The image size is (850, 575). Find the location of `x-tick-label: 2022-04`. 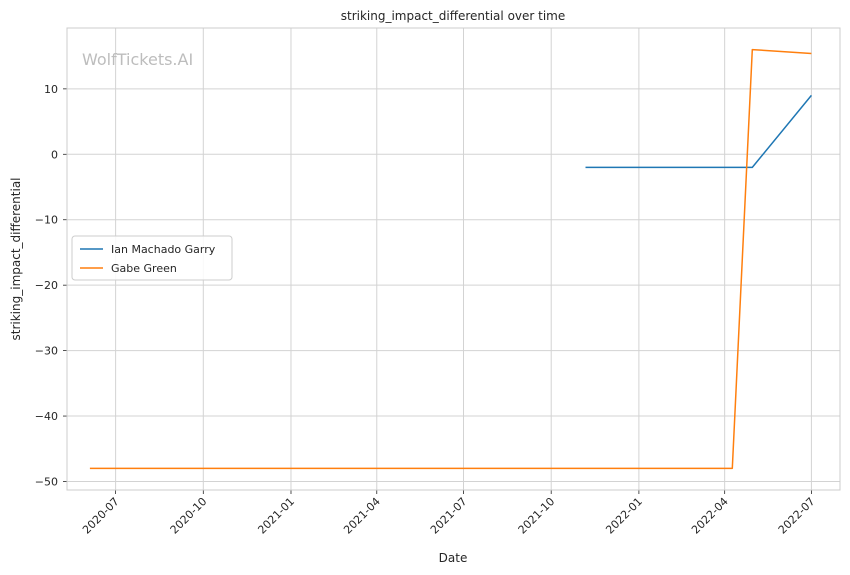

x-tick-label: 2022-04 is located at coordinates (710, 516).